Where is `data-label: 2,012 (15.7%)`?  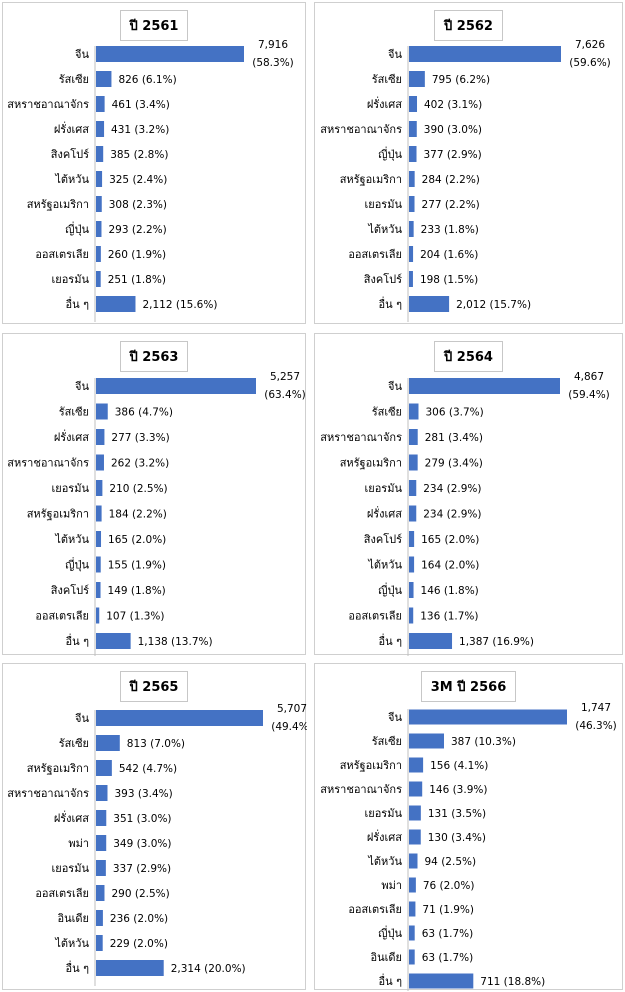
data-label: 2,012 (15.7%) is located at coordinates (493, 305).